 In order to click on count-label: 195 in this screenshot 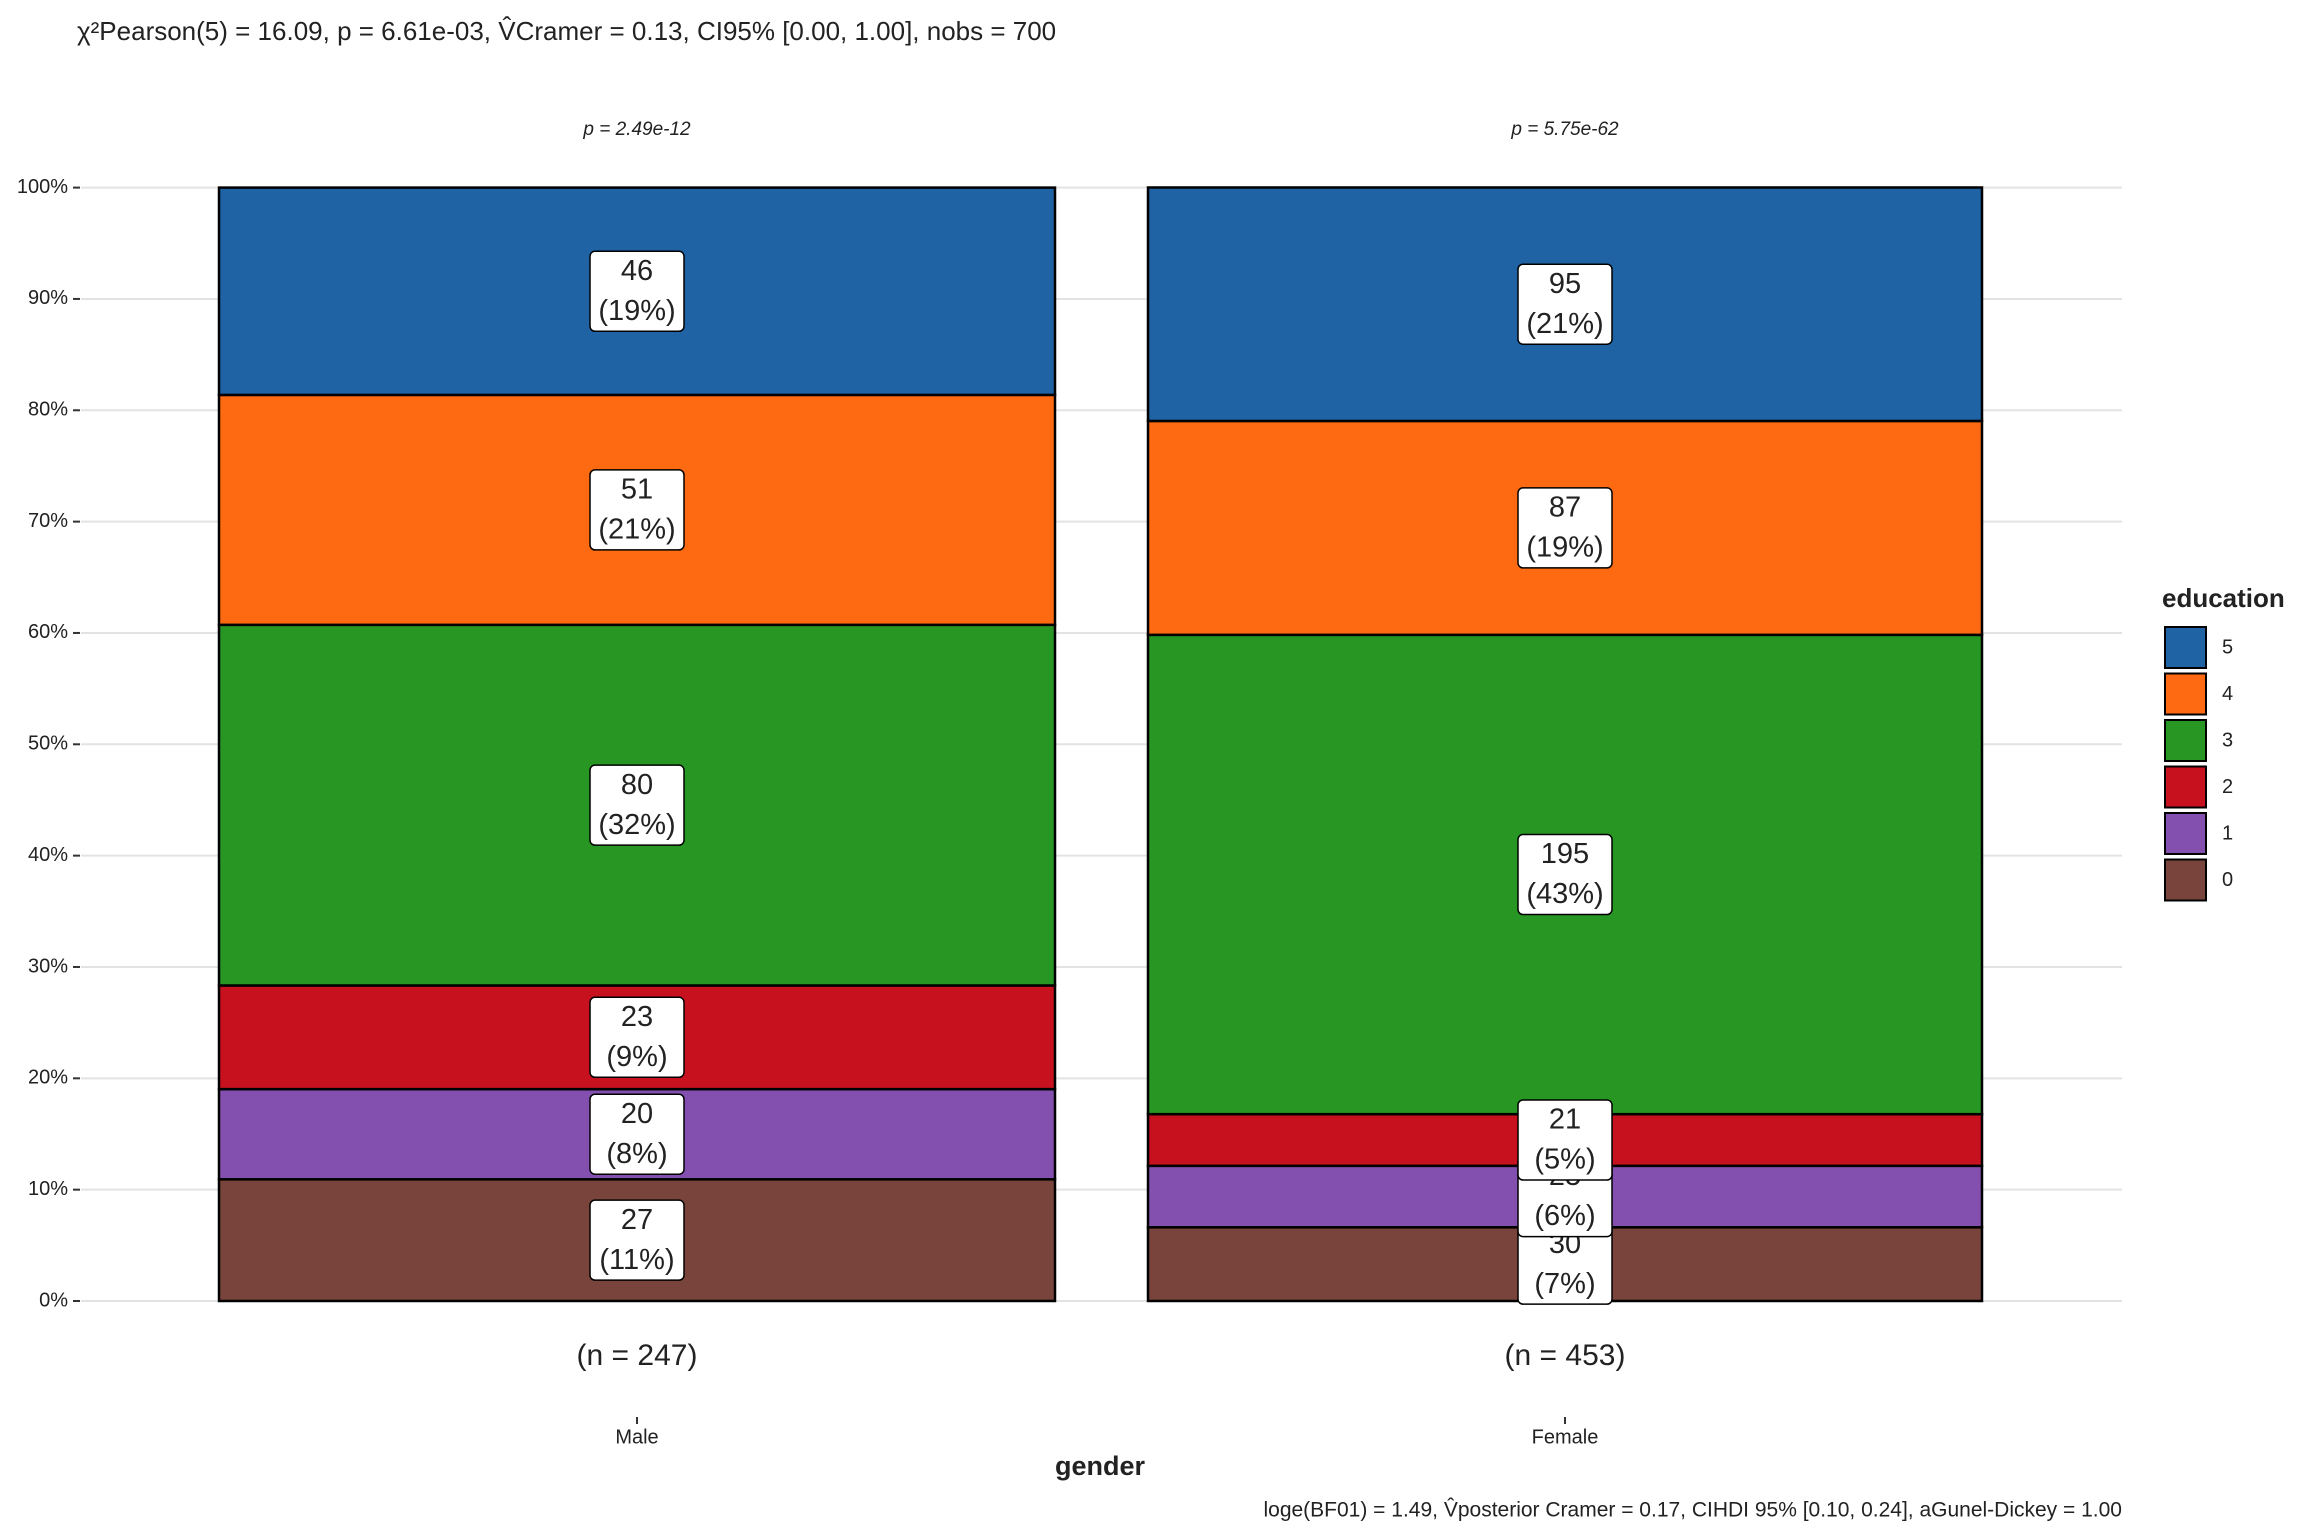, I will do `click(1565, 854)`.